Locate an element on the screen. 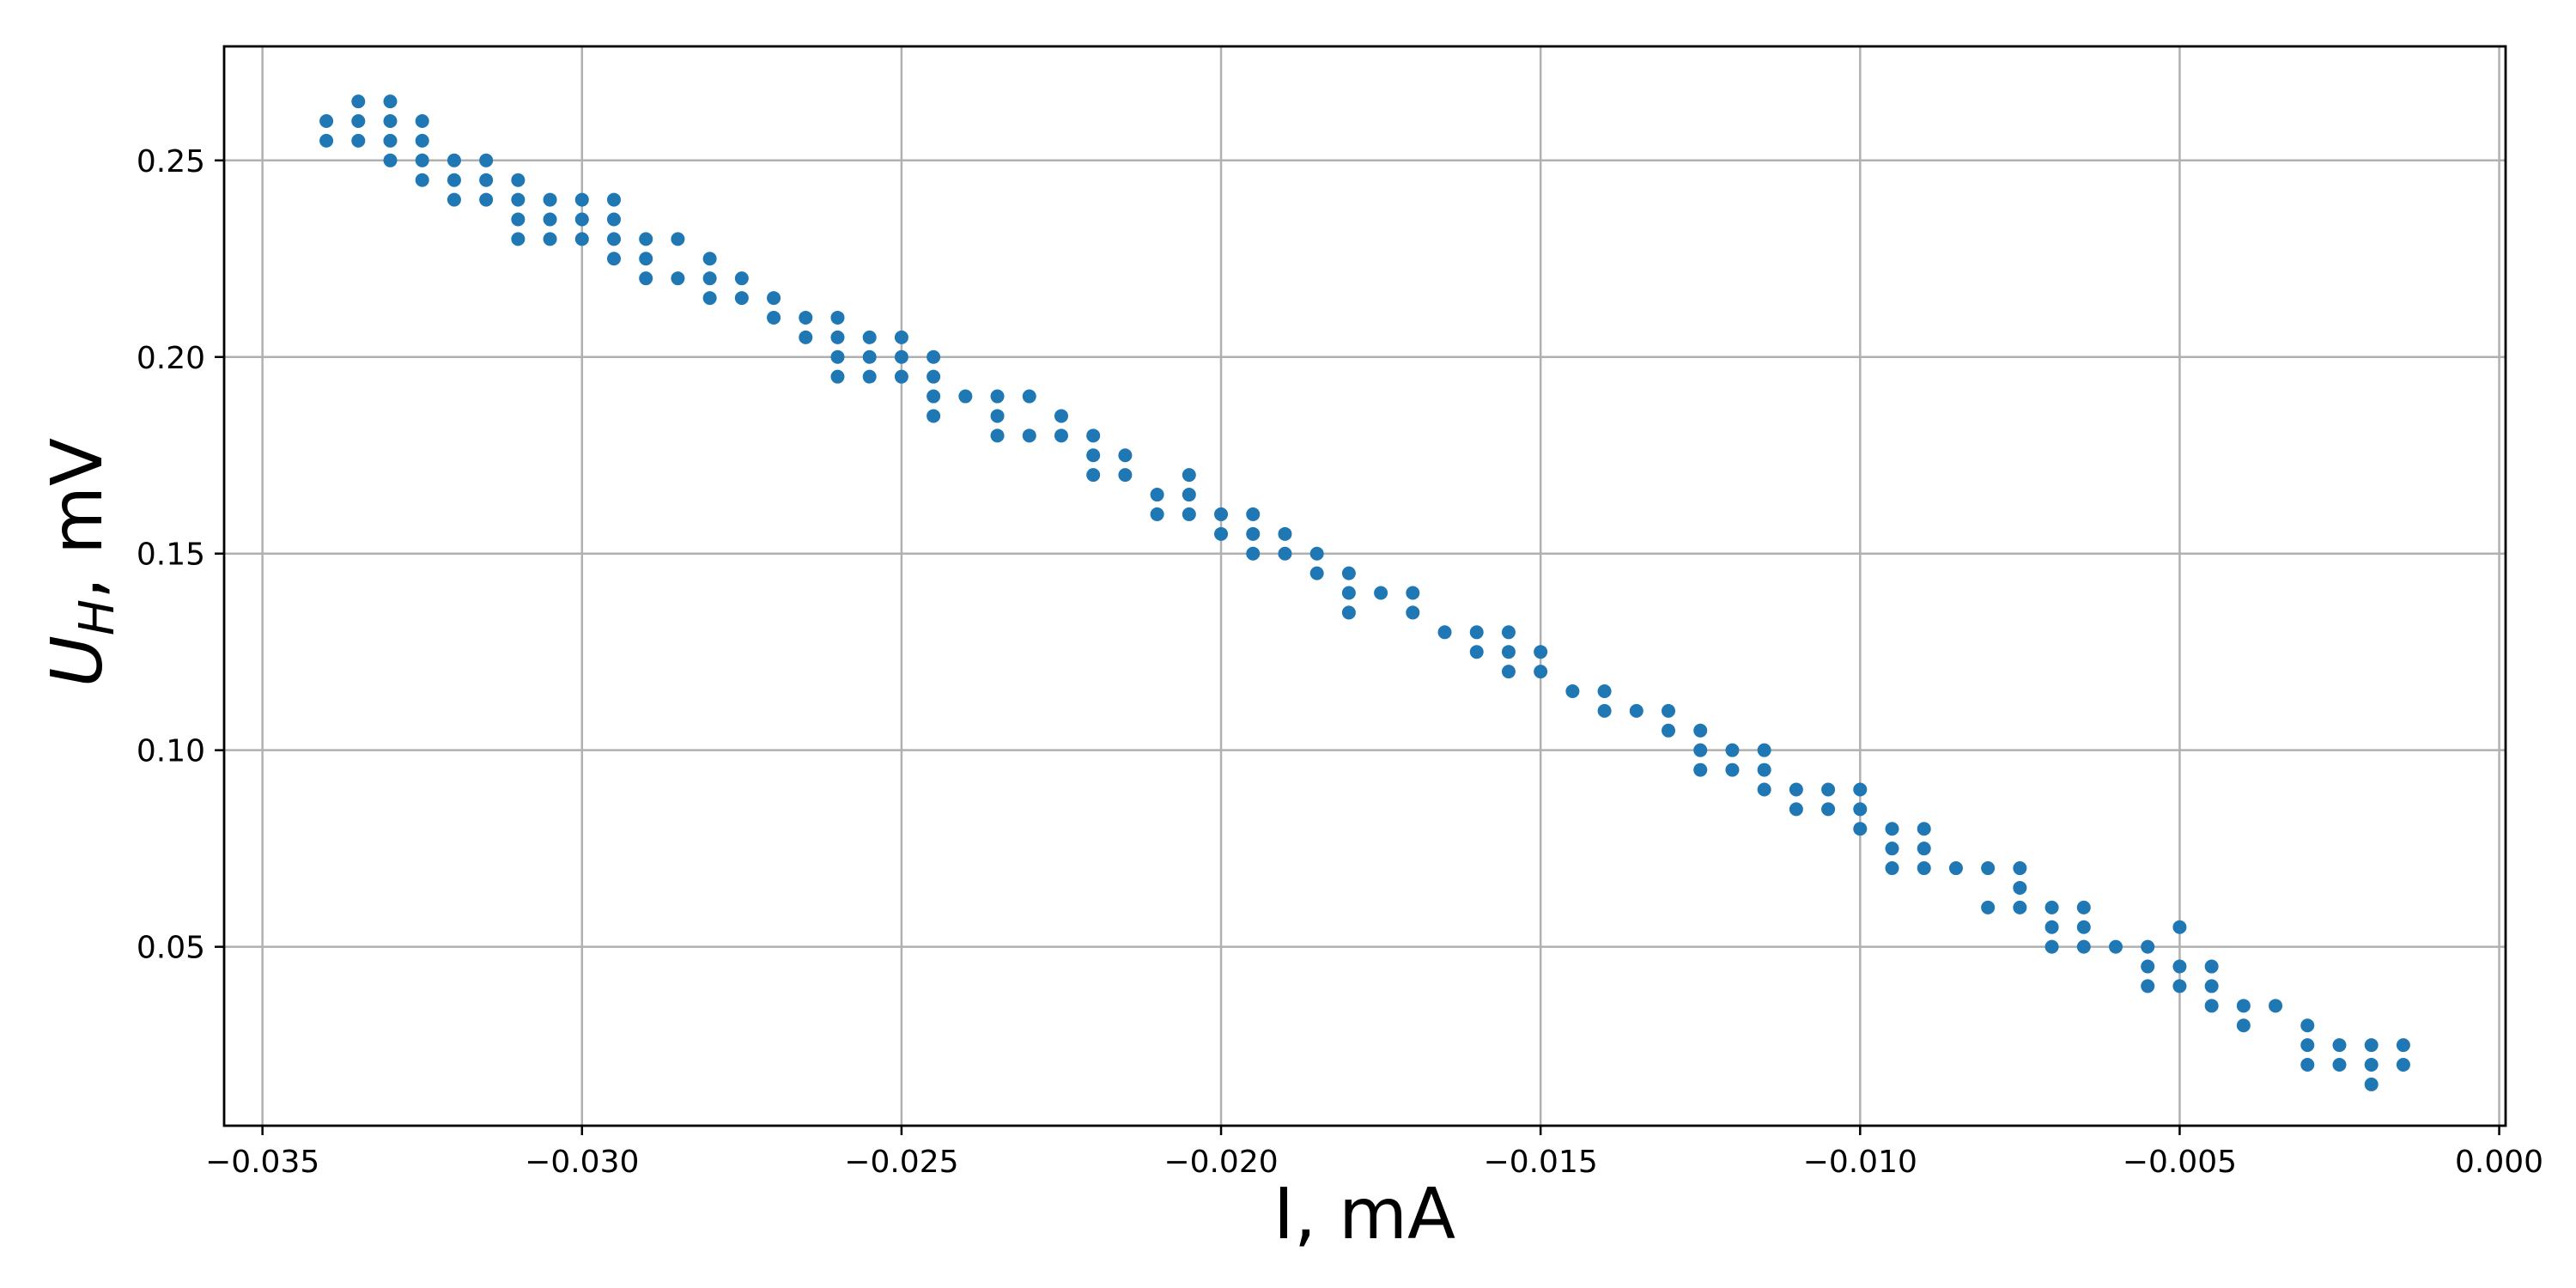 Image resolution: width=2576 pixels, height=1288 pixels. y-tick-label: 0.15 is located at coordinates (171, 555).